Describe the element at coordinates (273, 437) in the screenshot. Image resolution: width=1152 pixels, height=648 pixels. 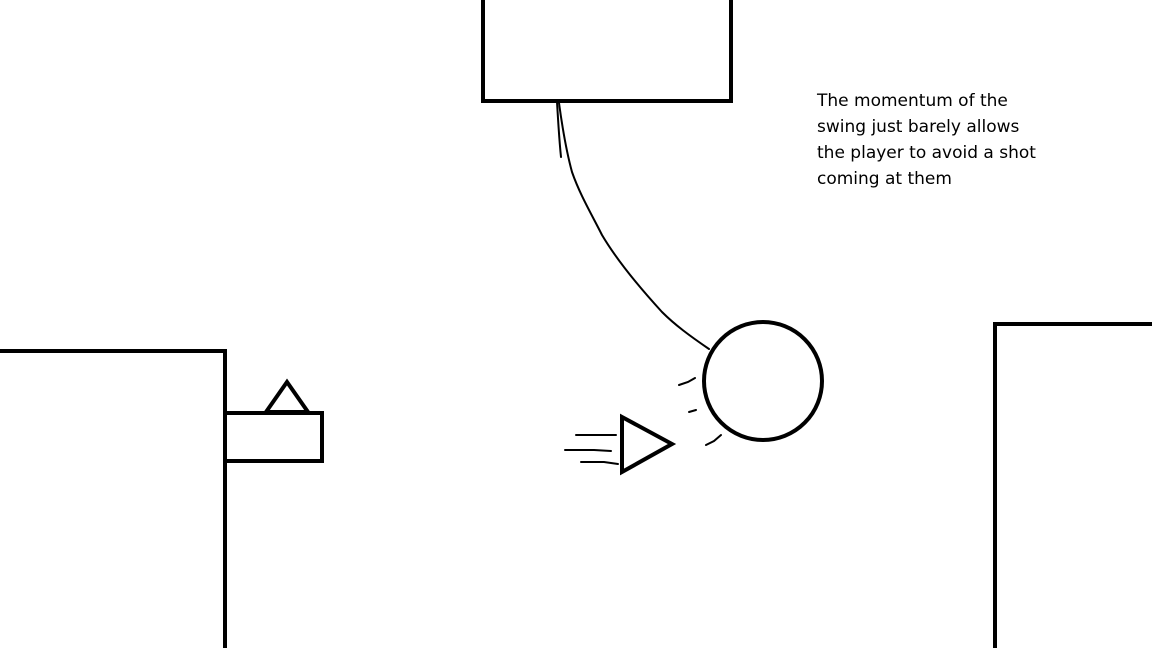
I see `turret-base` at that location.